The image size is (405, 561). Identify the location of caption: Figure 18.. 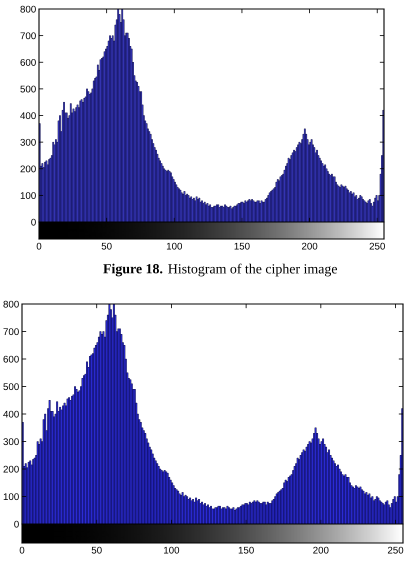
(132, 270).